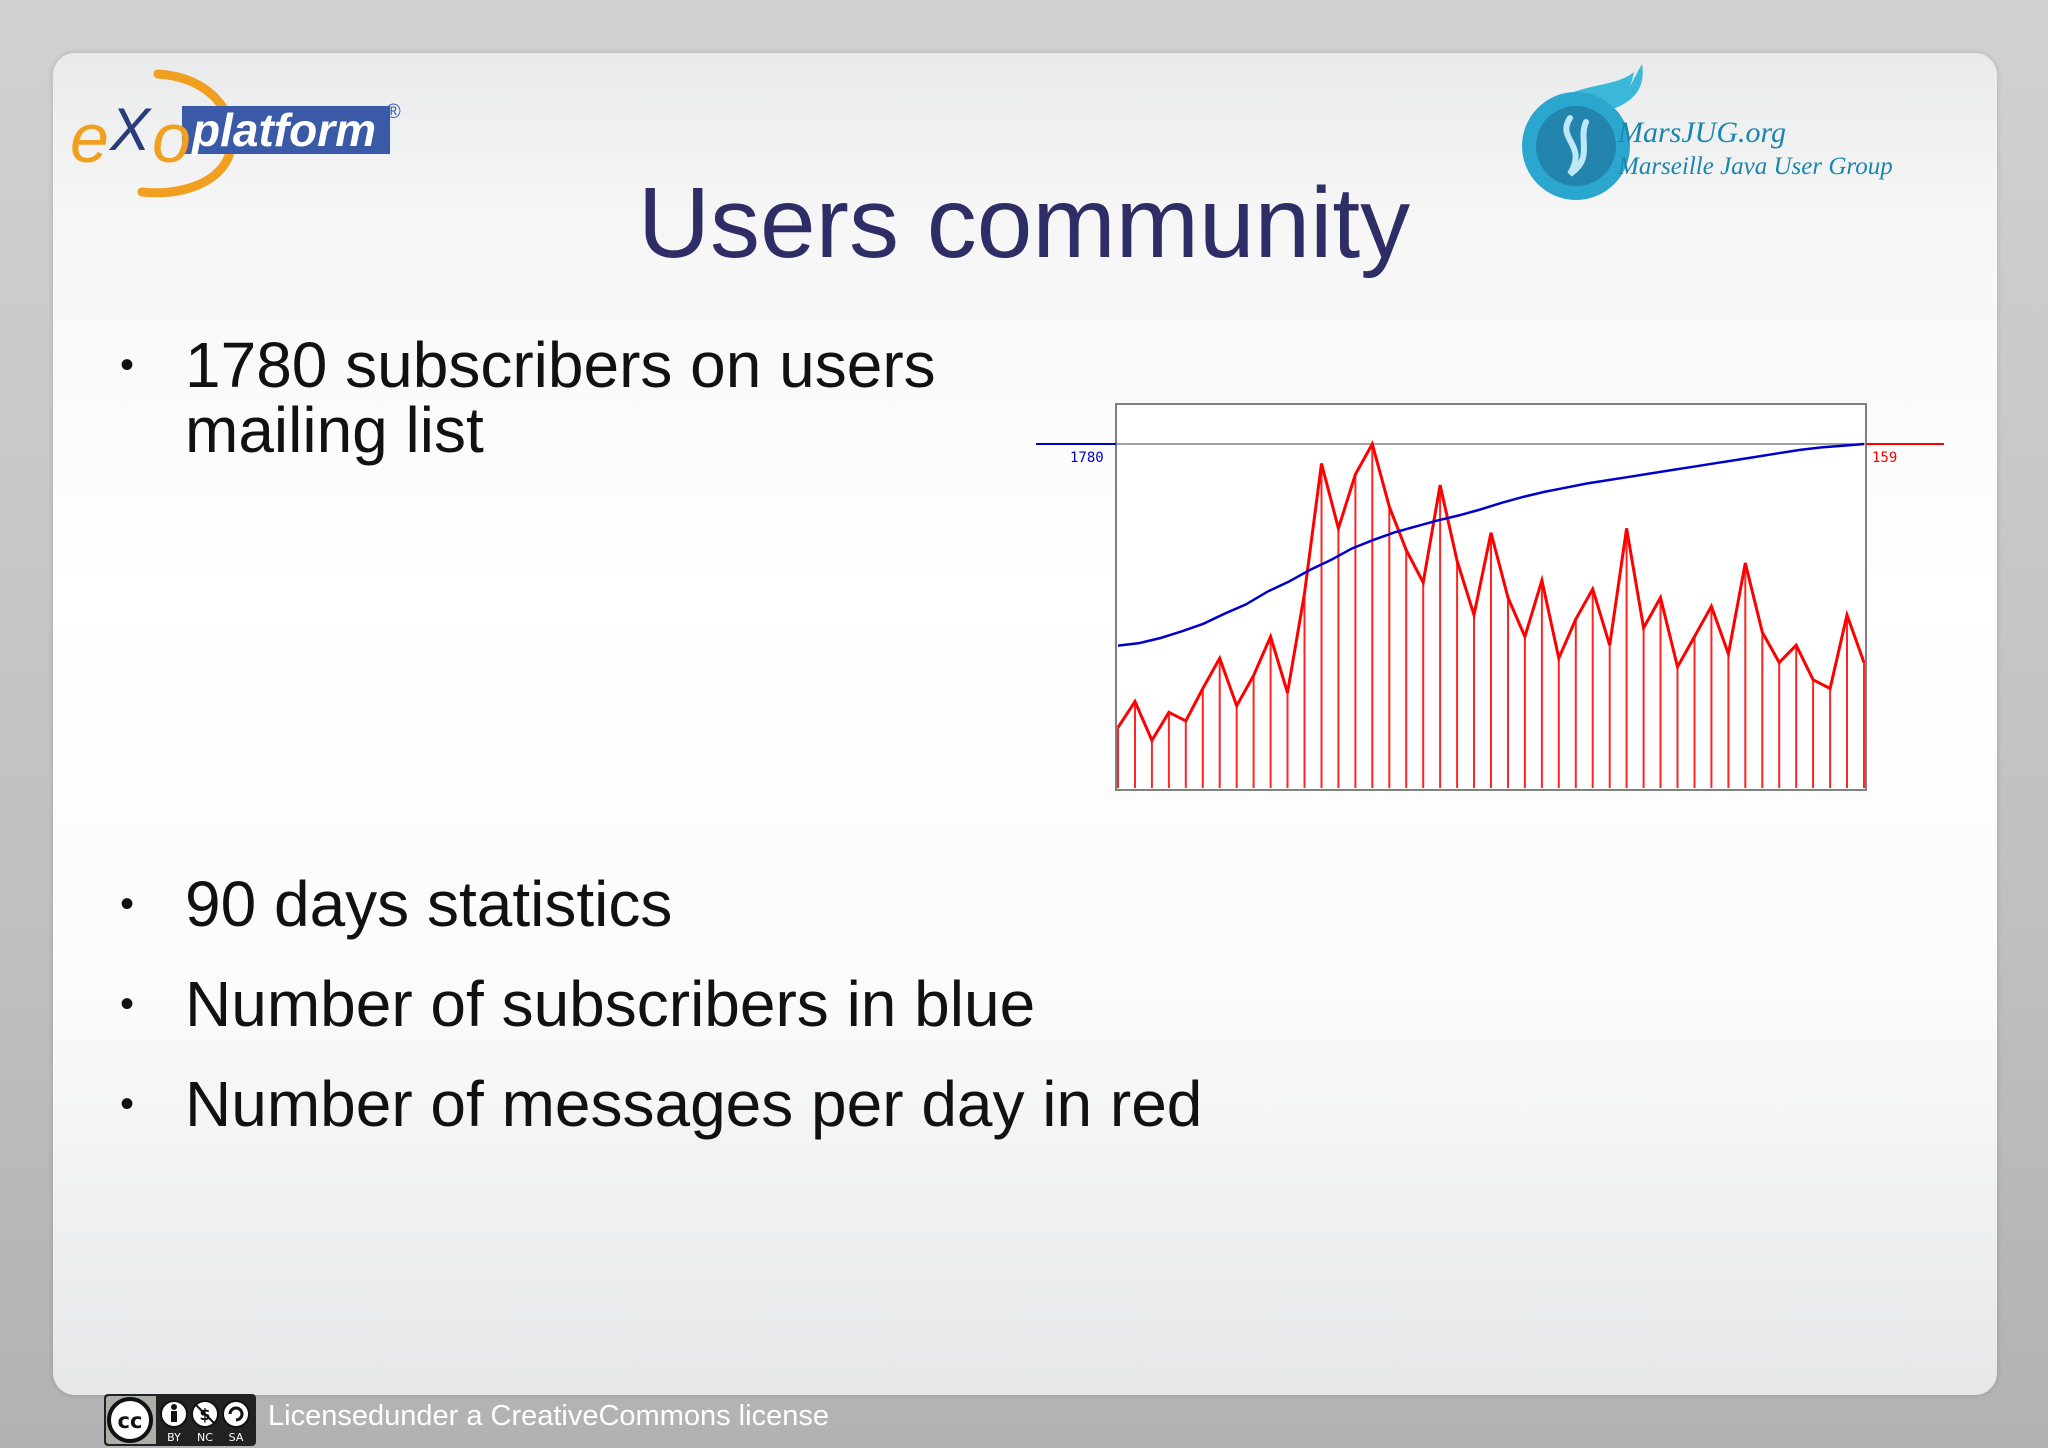 This screenshot has height=1448, width=2048. I want to click on subscribers-series-line, so click(1491, 544).